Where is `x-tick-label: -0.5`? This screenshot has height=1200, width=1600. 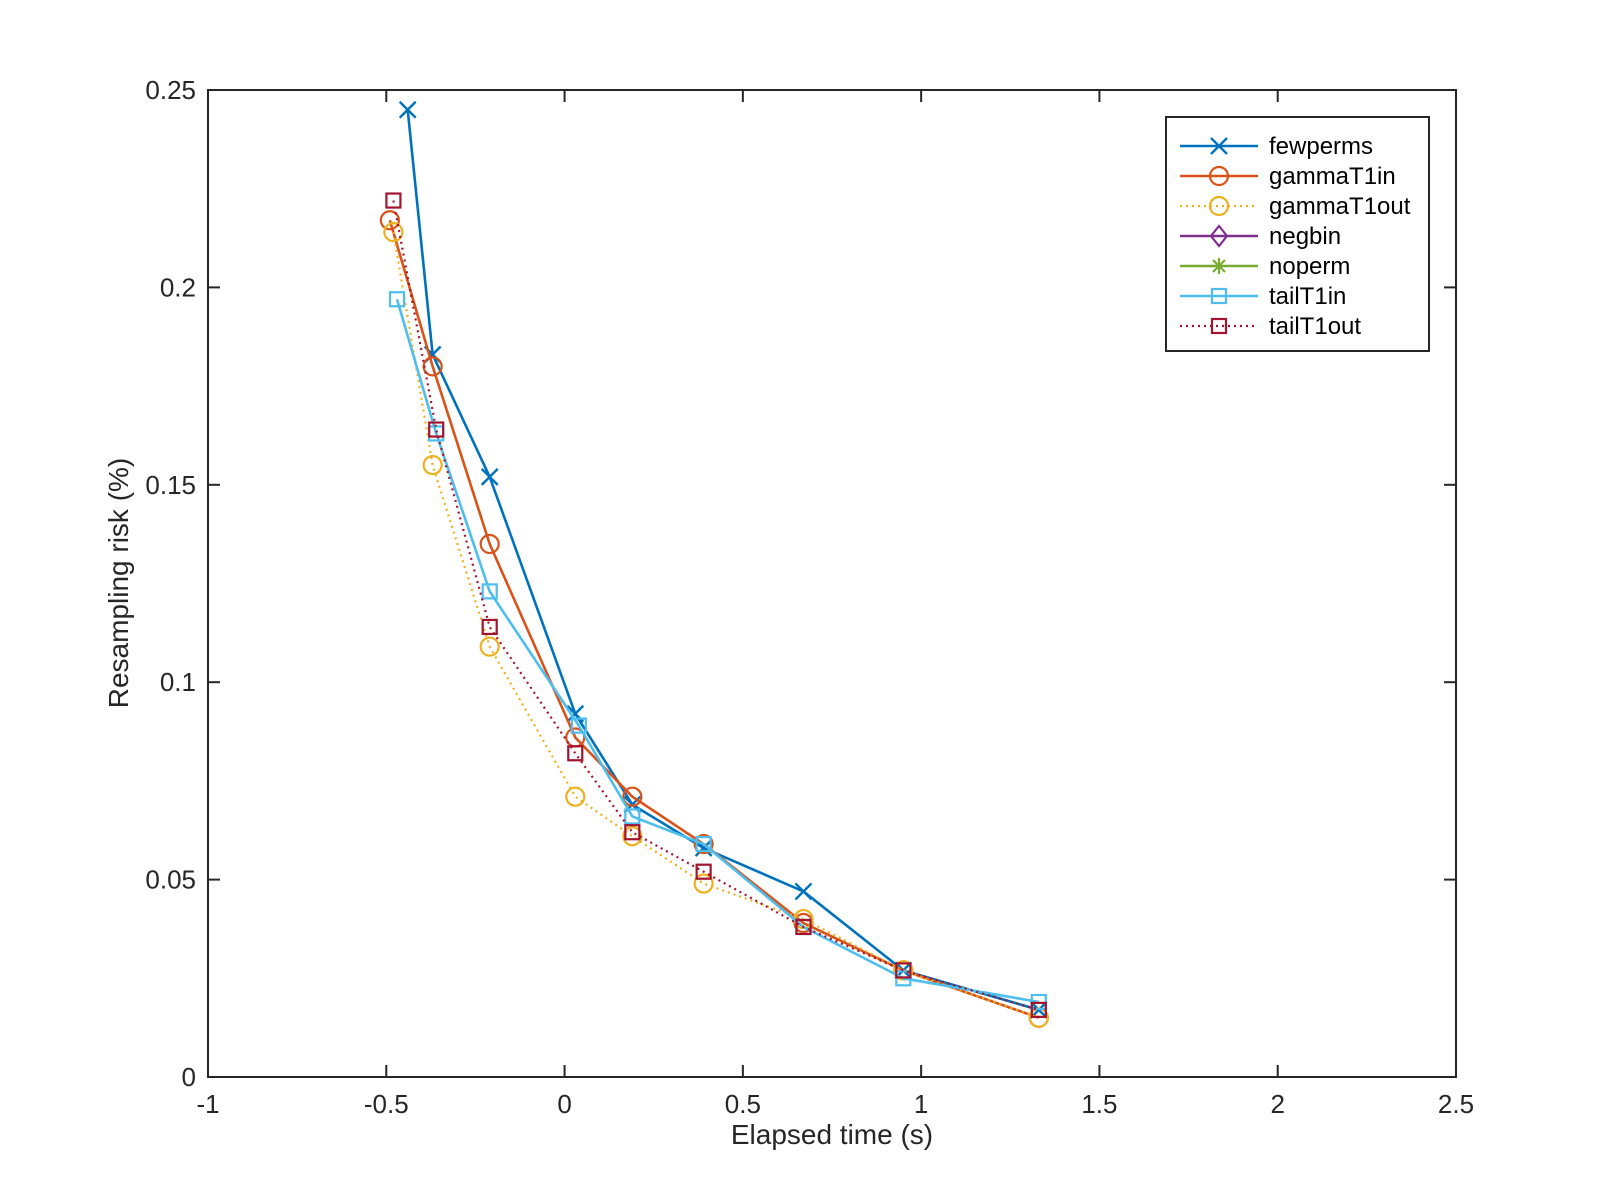
x-tick-label: -0.5 is located at coordinates (386, 1104).